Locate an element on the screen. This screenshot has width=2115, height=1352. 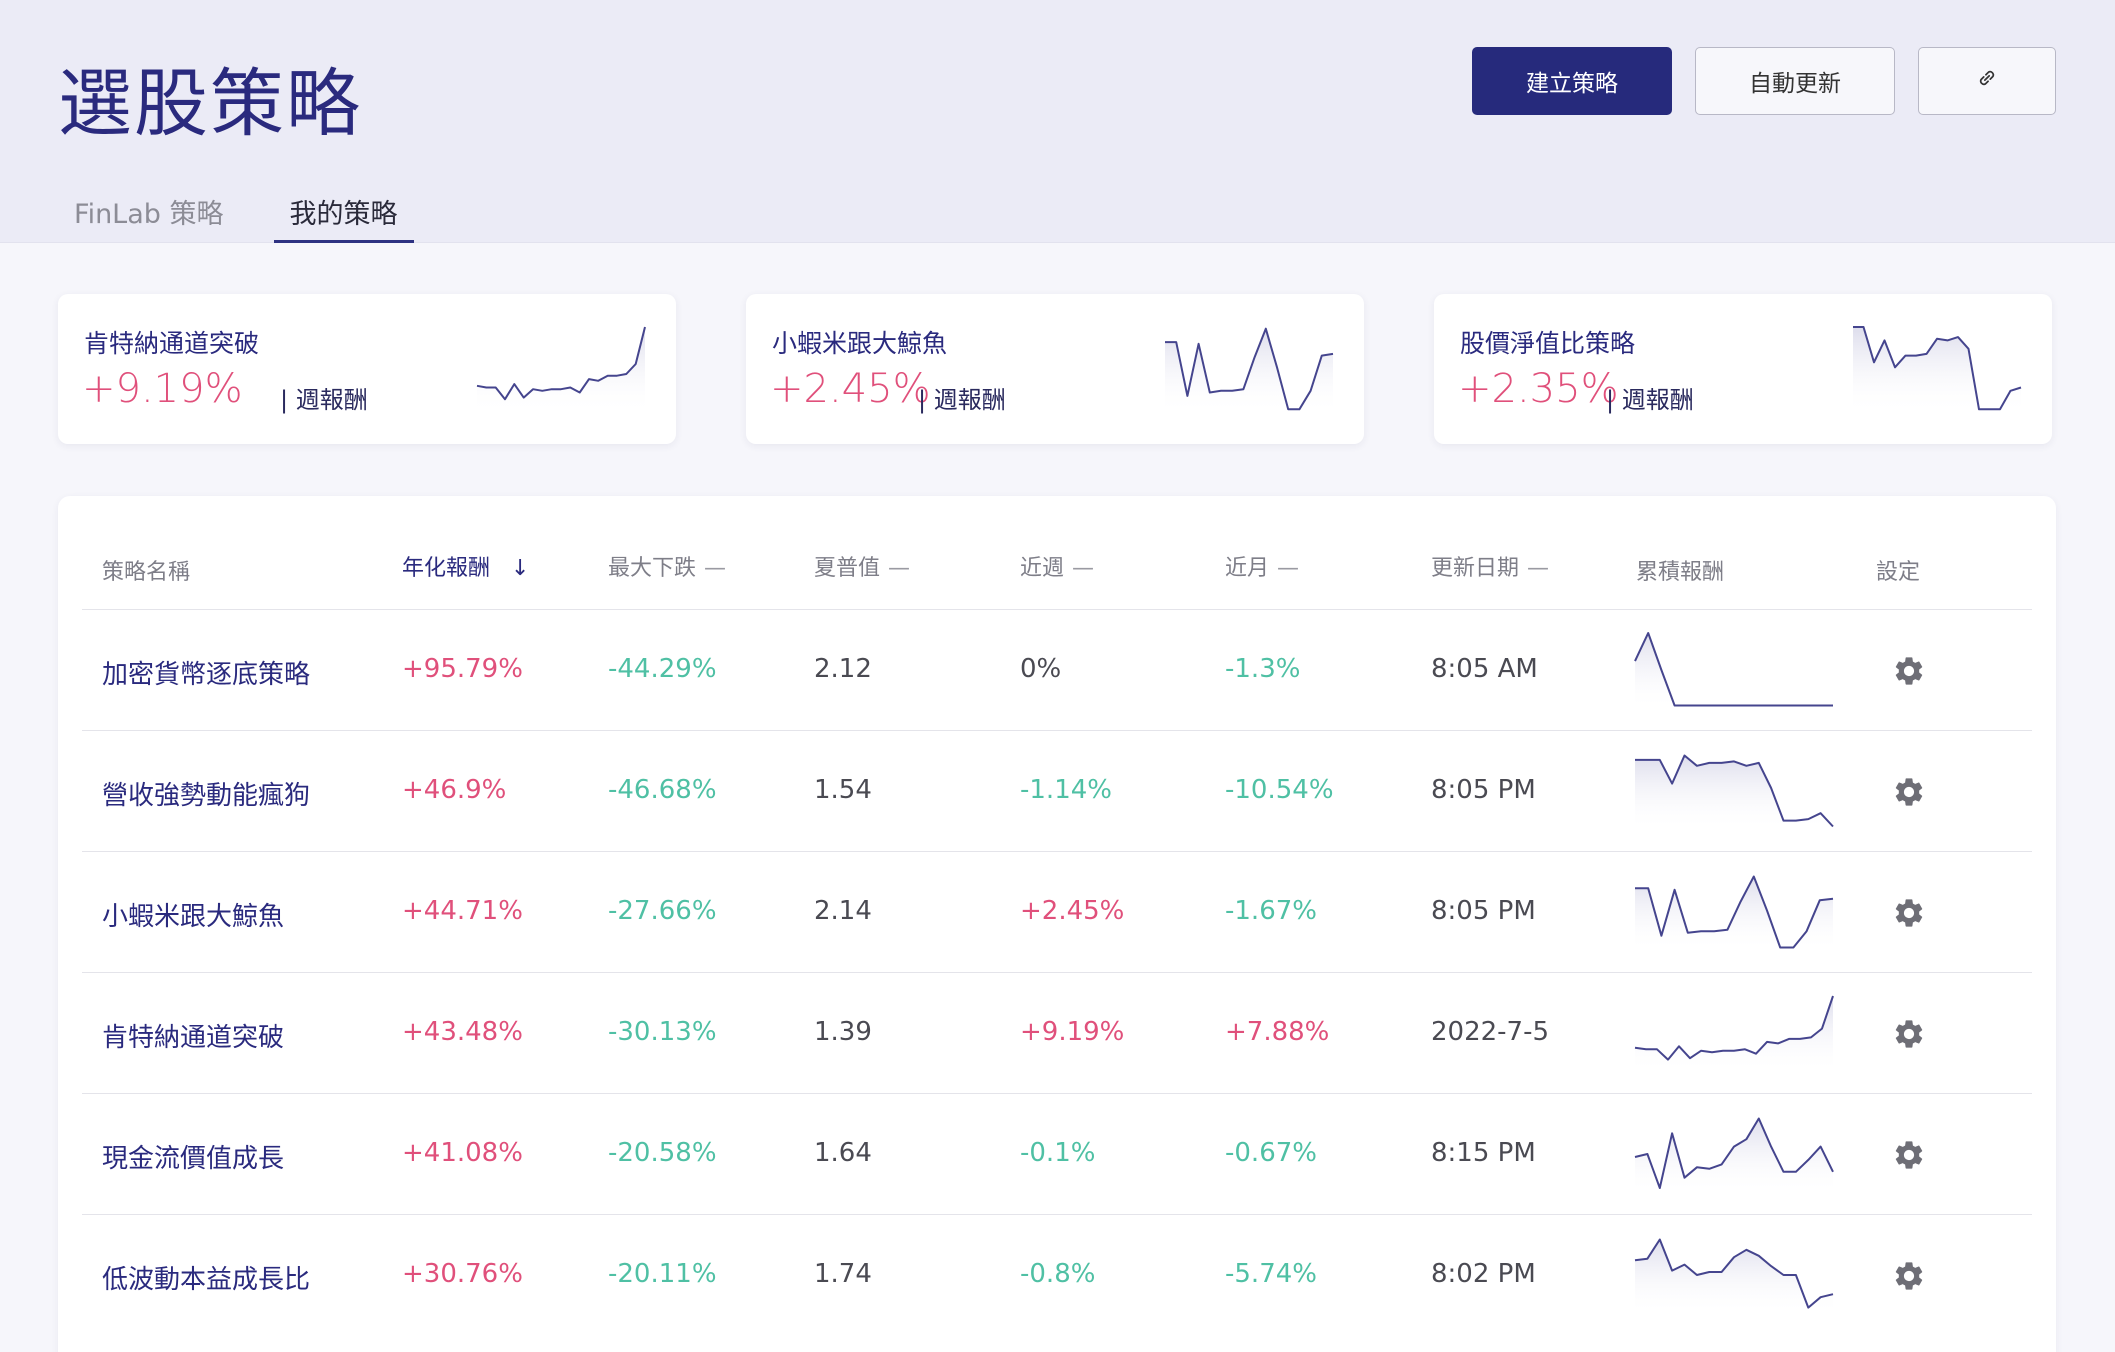
column-header-label: 年化報酬 is located at coordinates (446, 568).